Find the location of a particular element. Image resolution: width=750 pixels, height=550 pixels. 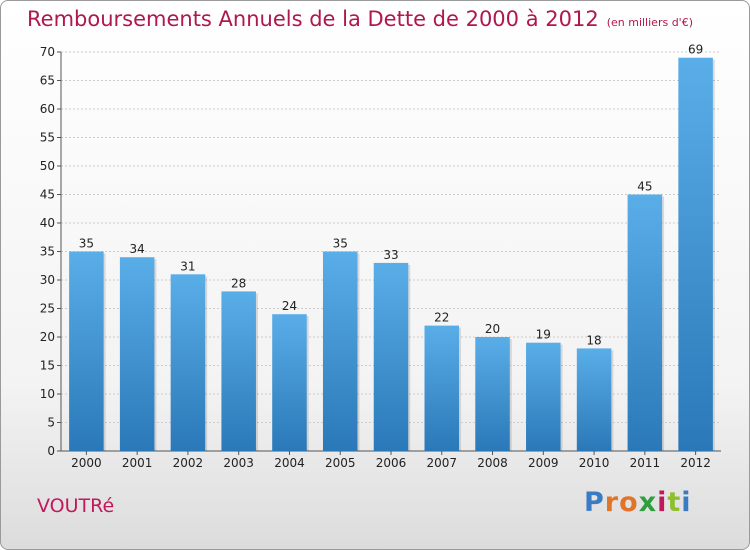

y-tick-label: 25 is located at coordinates (47, 309).